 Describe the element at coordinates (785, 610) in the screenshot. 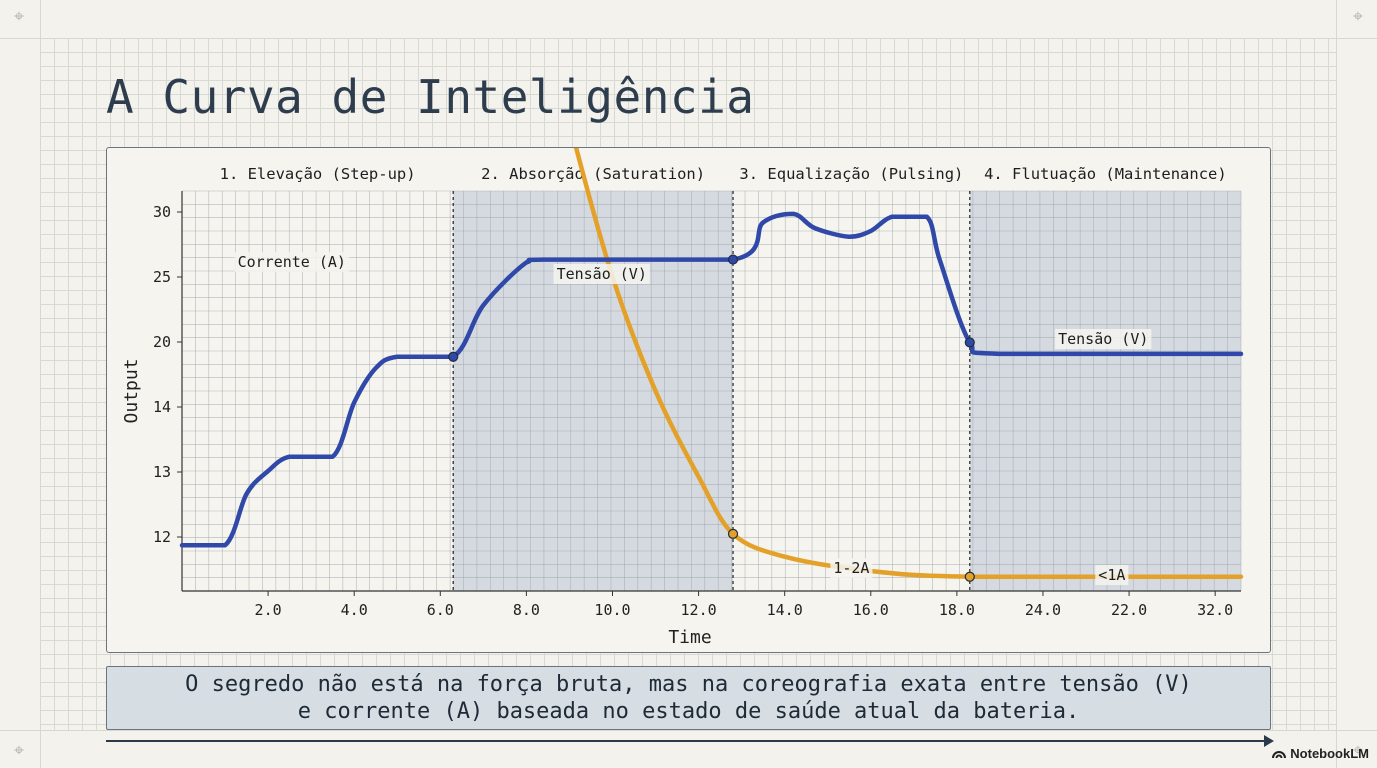

I see `x-tick-label: 14.0` at that location.